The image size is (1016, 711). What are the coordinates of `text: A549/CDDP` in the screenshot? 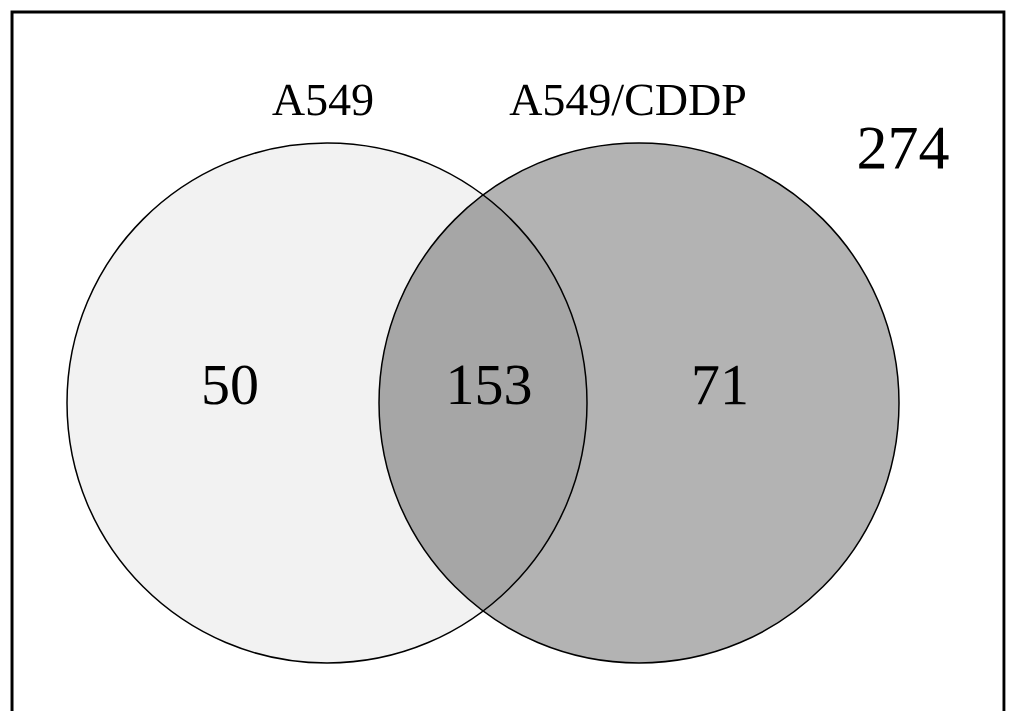 It's located at (627, 100).